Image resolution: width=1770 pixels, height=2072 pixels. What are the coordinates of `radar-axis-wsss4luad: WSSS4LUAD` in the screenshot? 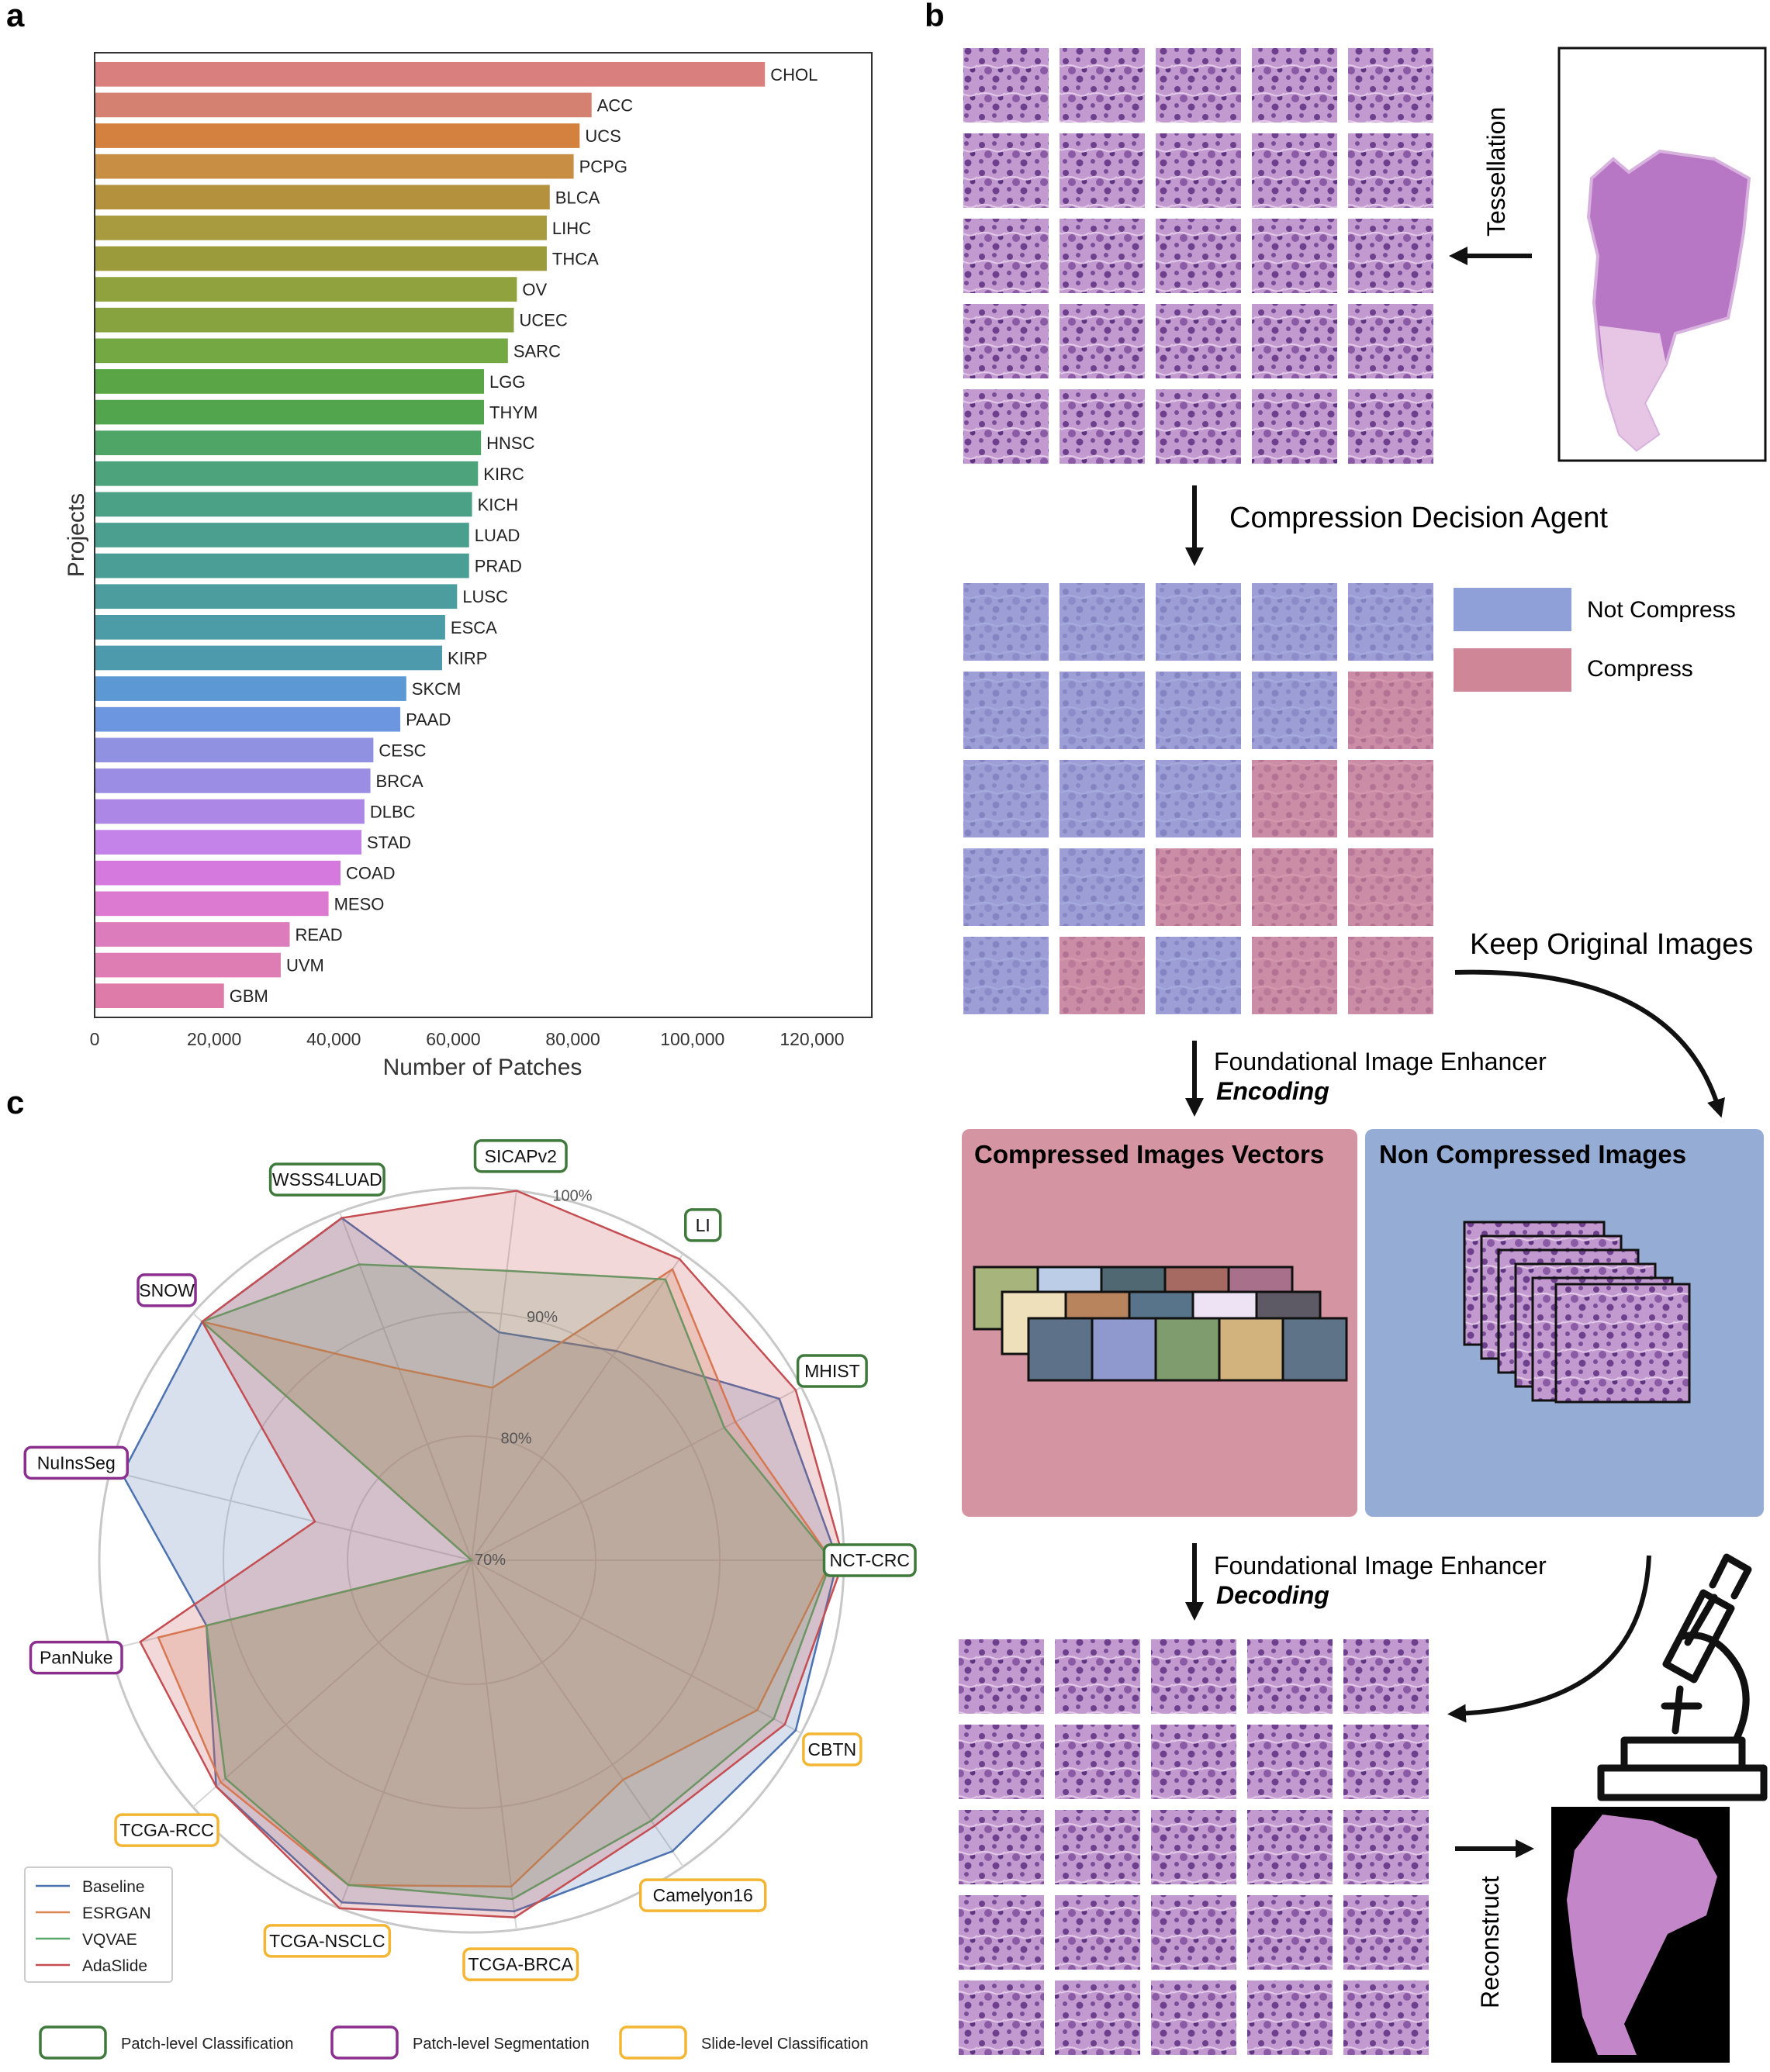 It's located at (326, 1179).